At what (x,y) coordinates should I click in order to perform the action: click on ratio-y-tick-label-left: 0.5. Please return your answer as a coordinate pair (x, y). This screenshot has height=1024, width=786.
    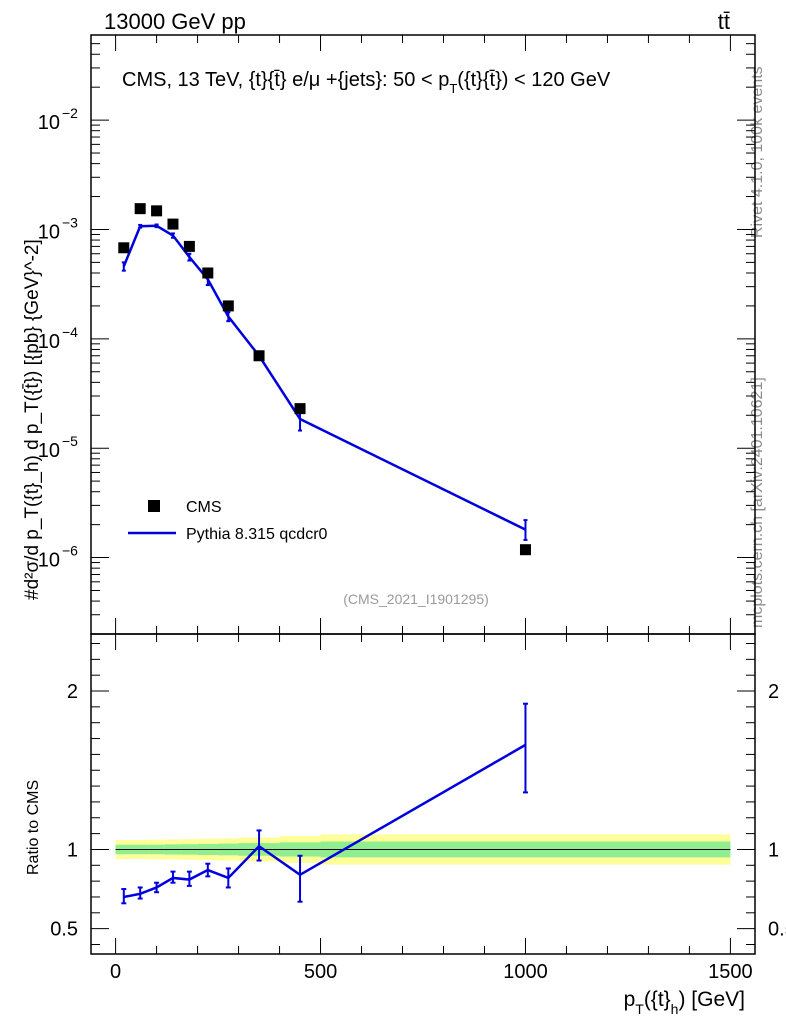
    Looking at the image, I should click on (64, 930).